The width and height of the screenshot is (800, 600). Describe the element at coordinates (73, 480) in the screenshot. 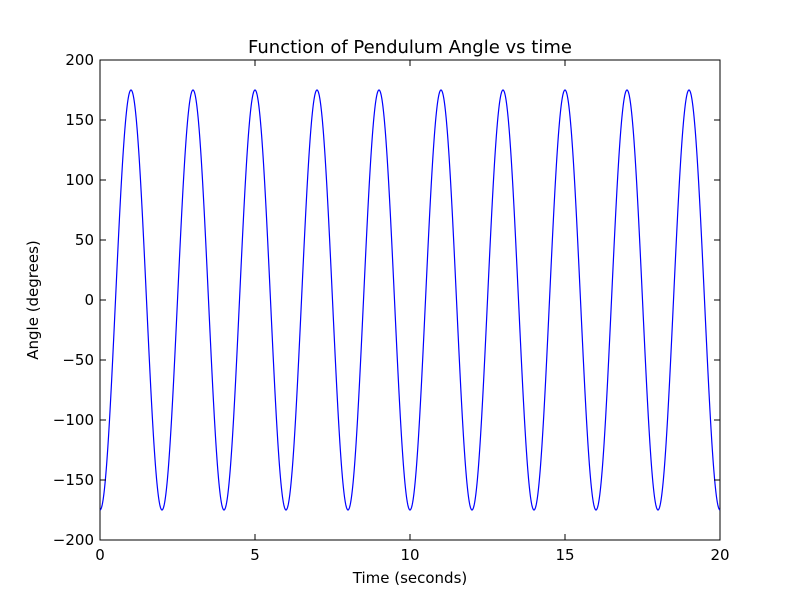

I see `y-tick-label: −150` at that location.